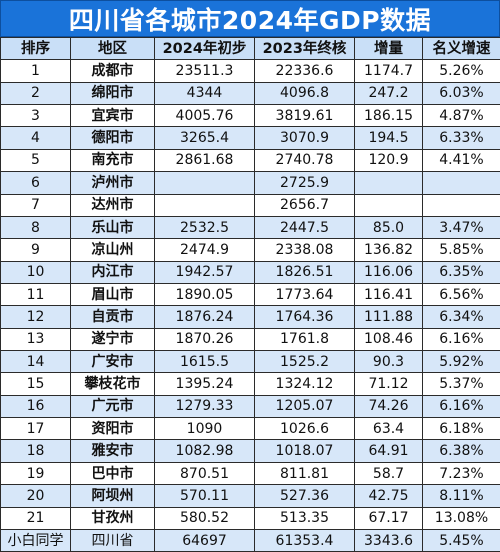  What do you see at coordinates (305, 160) in the screenshot?
I see `gdp-2023-cell: 2740.78` at bounding box center [305, 160].